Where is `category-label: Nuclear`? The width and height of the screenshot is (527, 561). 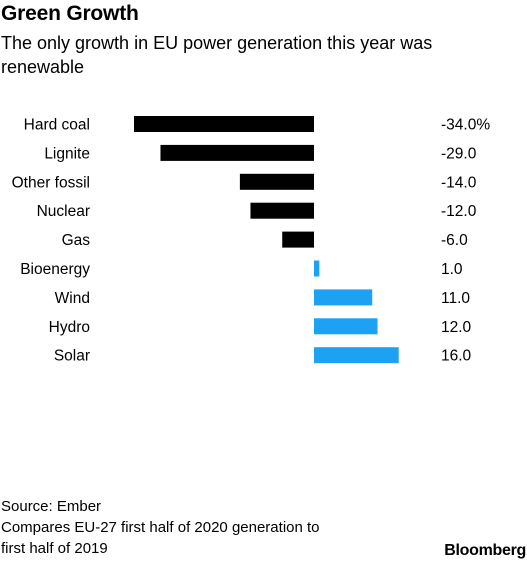
category-label: Nuclear is located at coordinates (63, 211).